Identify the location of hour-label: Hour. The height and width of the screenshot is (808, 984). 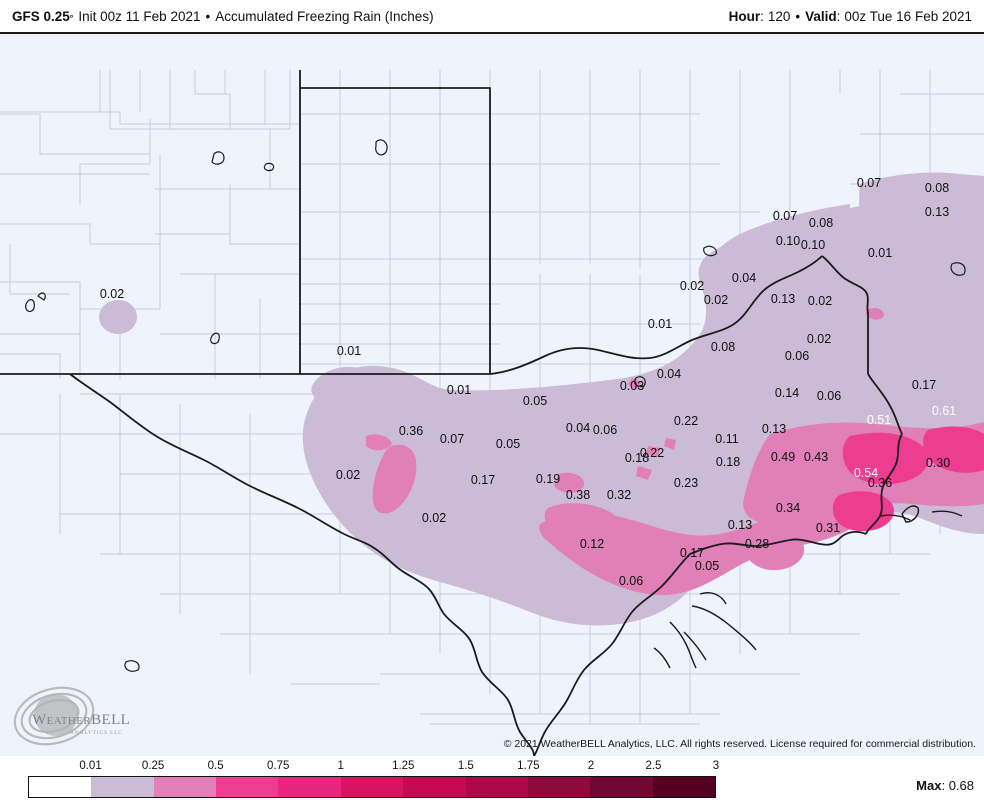
(744, 16).